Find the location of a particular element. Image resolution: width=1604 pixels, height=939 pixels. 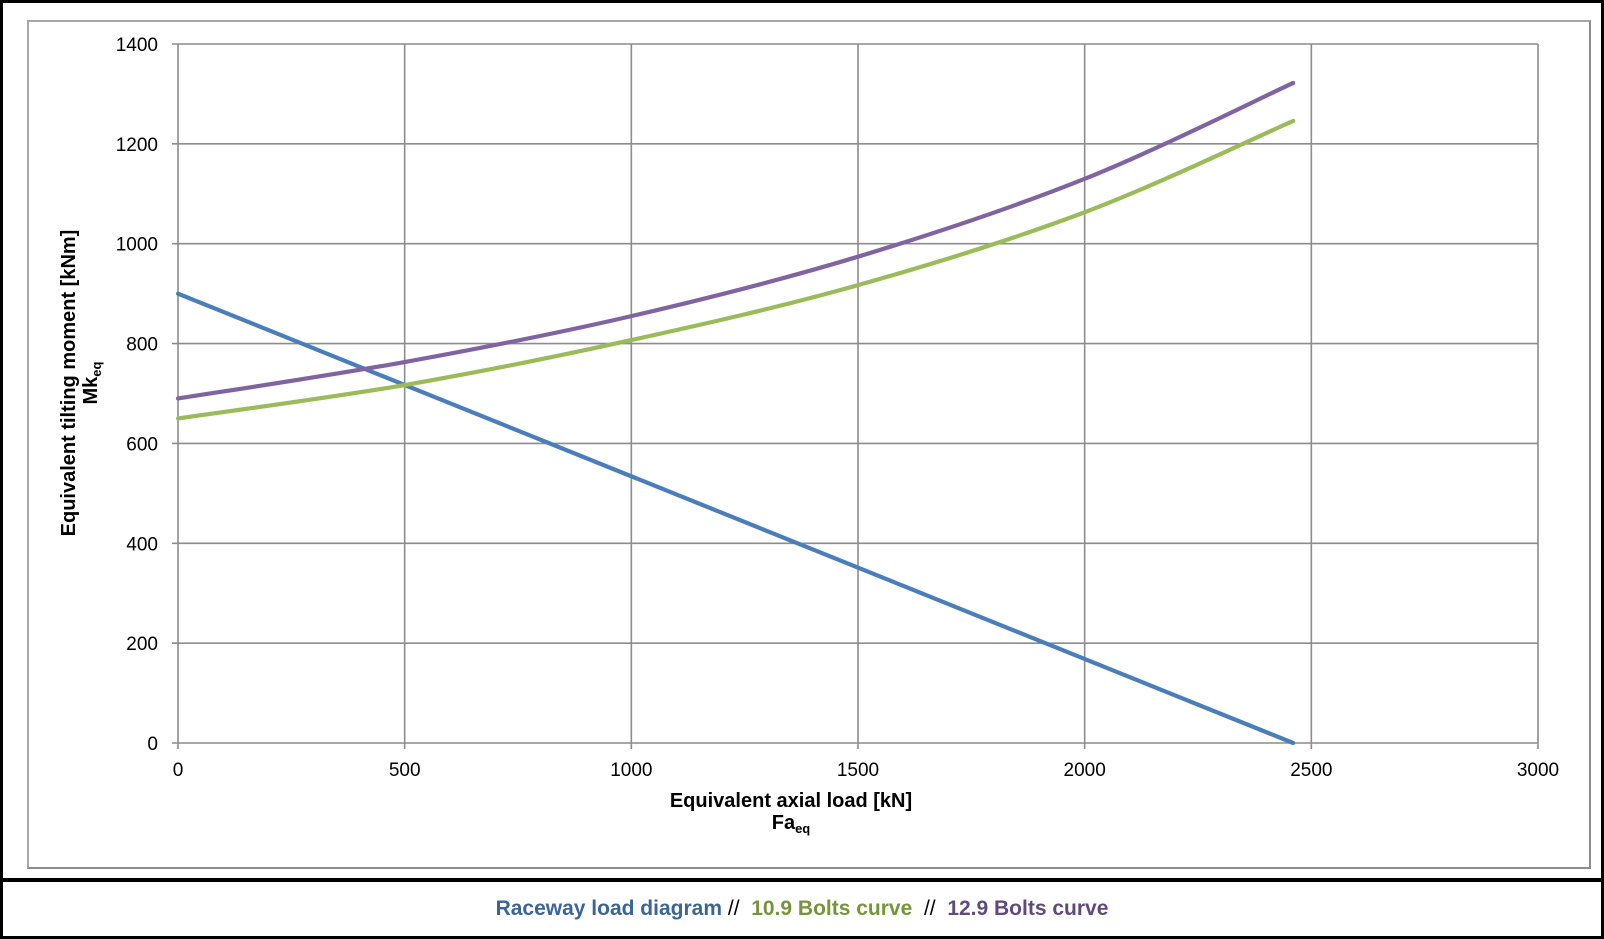

y-tick-label: 800 is located at coordinates (142, 345).